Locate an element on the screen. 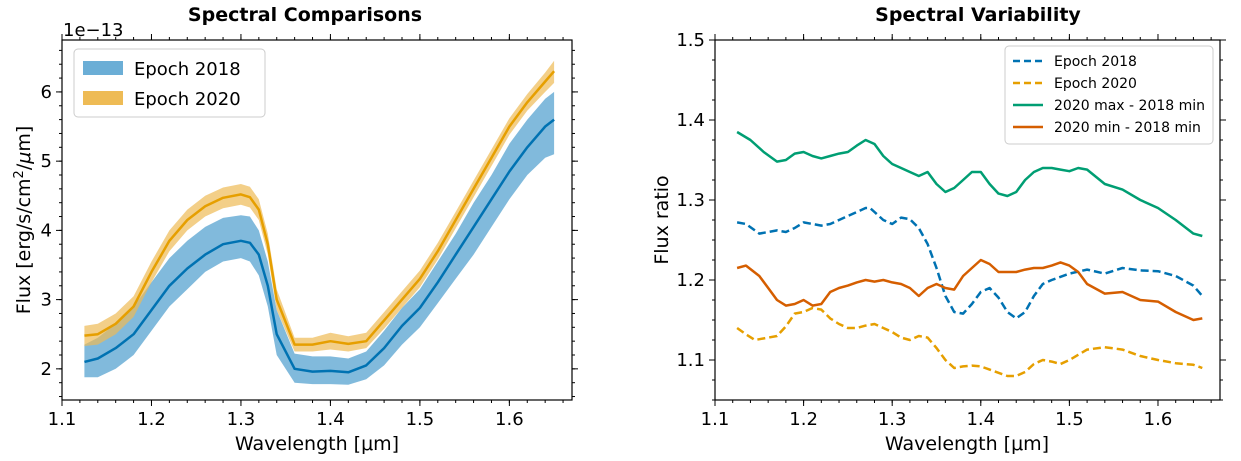 The image size is (1241, 461). legend-label-2020min-2018min: 2020 min - 2018 min is located at coordinates (1127, 128).